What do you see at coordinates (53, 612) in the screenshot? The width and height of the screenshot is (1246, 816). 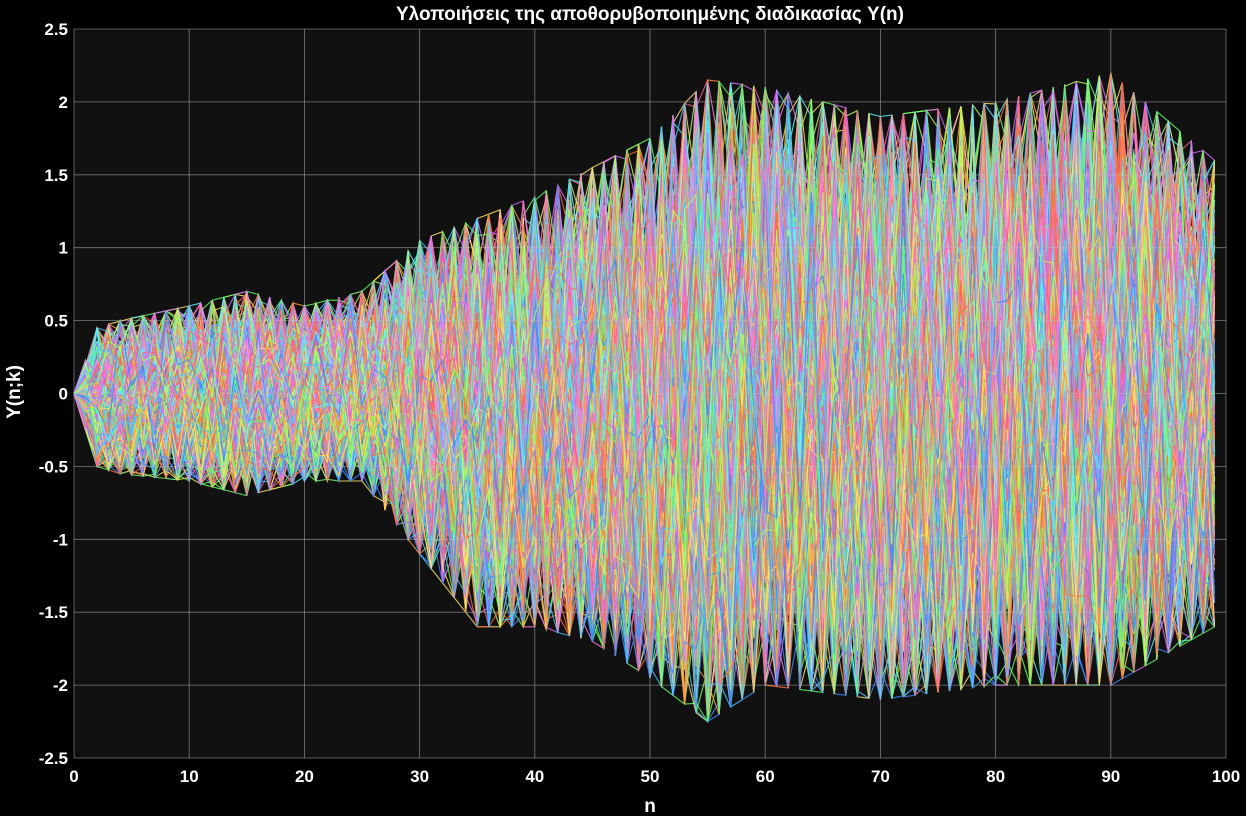 I see `y-tick-label: -1.5` at bounding box center [53, 612].